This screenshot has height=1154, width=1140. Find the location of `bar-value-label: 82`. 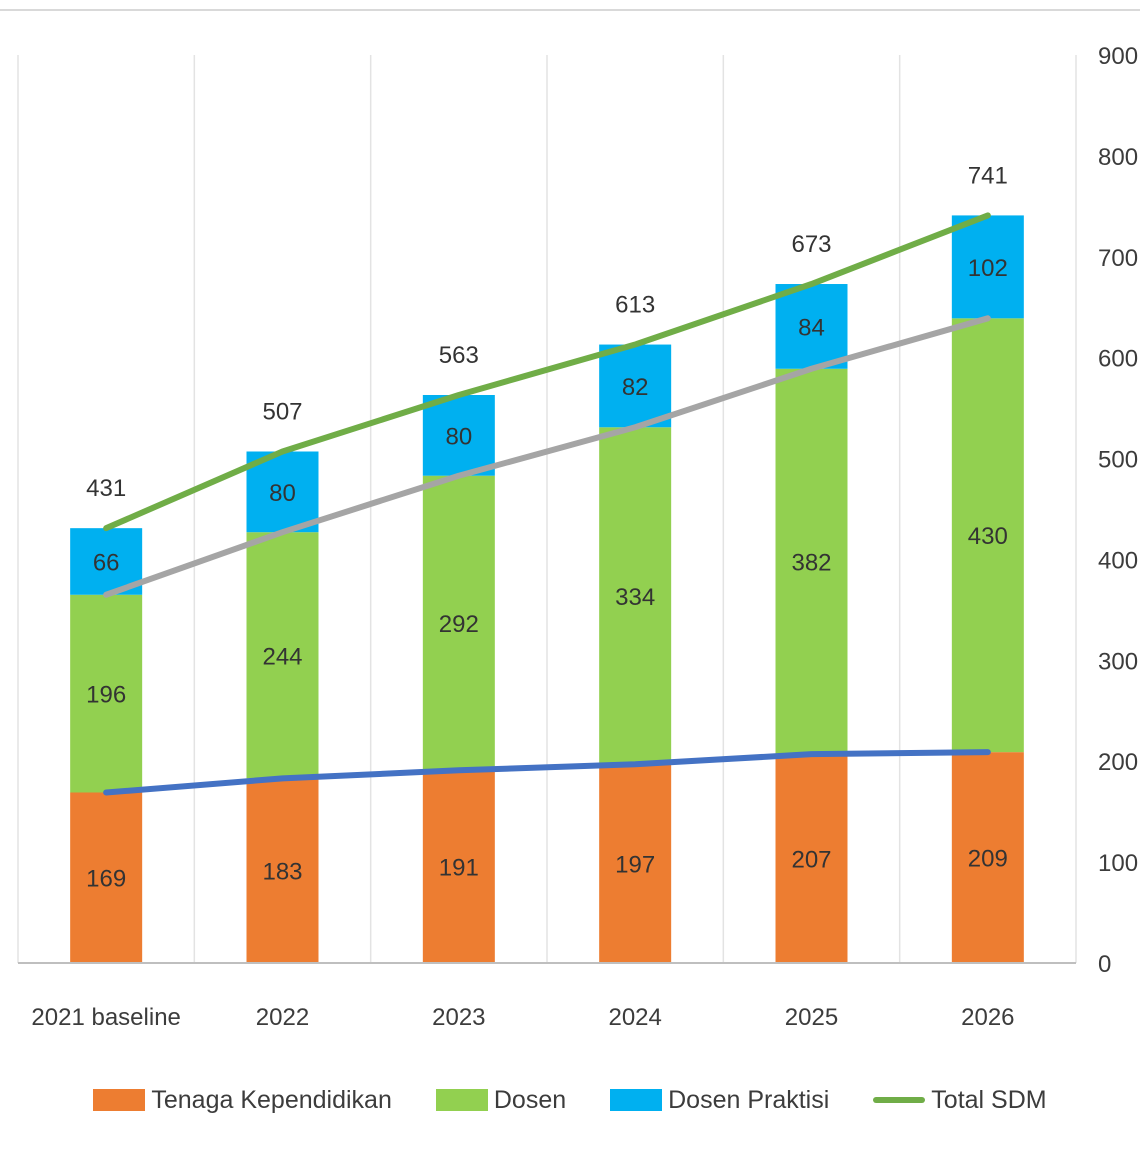

bar-value-label: 82 is located at coordinates (635, 387).